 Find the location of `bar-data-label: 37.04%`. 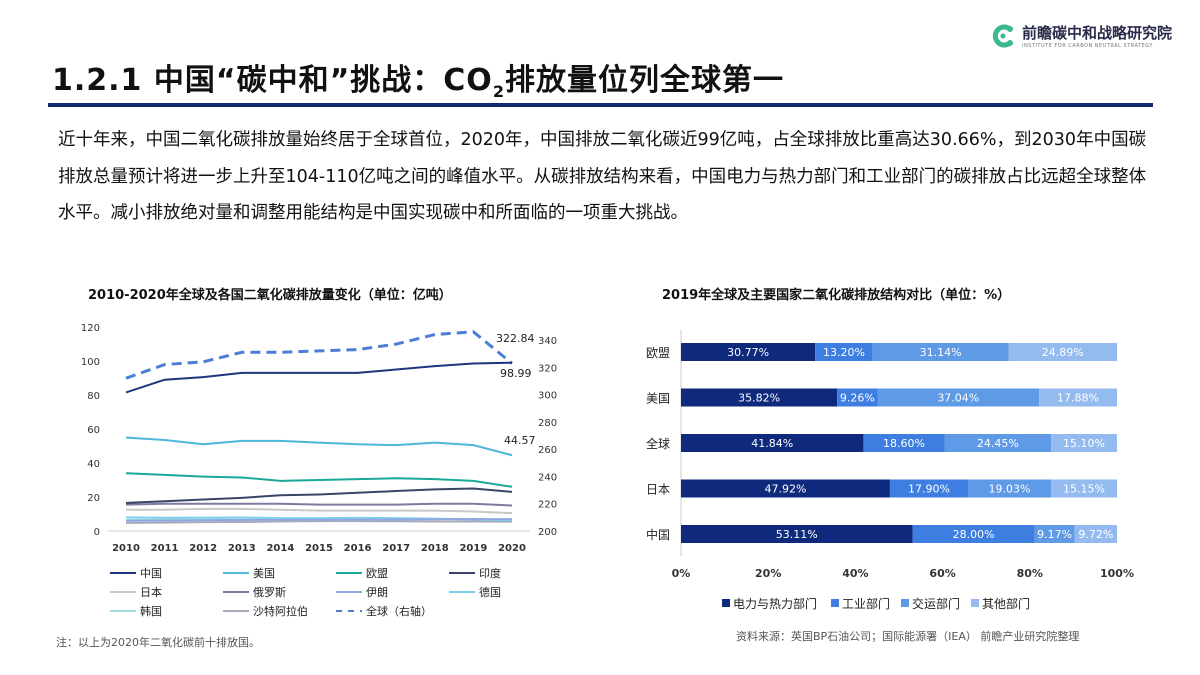

bar-data-label: 37.04% is located at coordinates (958, 398).